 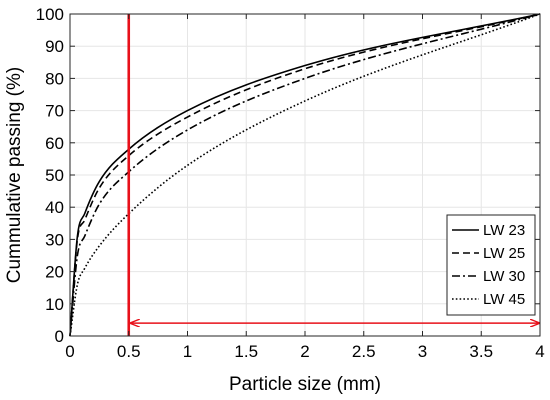 I want to click on y-tick-label: 10, so click(x=54, y=304).